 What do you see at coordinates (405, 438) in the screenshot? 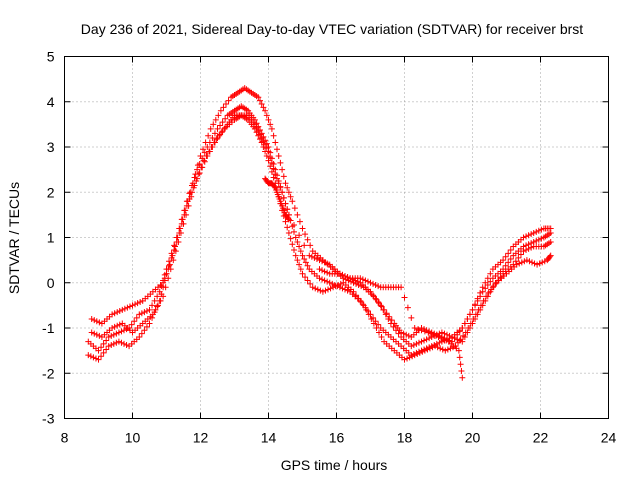
I see `x-tick-label: 18` at bounding box center [405, 438].